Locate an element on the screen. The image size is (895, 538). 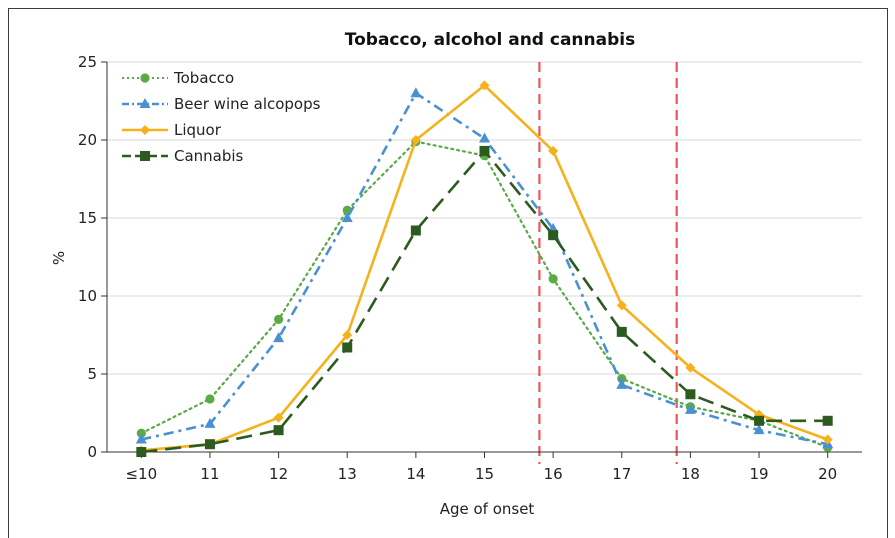
y-tick-label: 10 is located at coordinates (87, 296).